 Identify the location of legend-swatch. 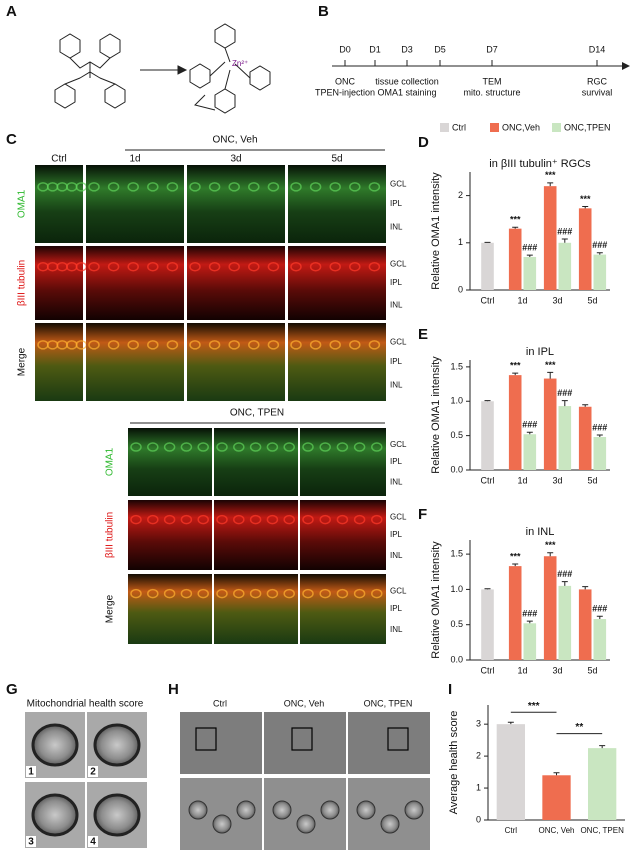
(556, 127).